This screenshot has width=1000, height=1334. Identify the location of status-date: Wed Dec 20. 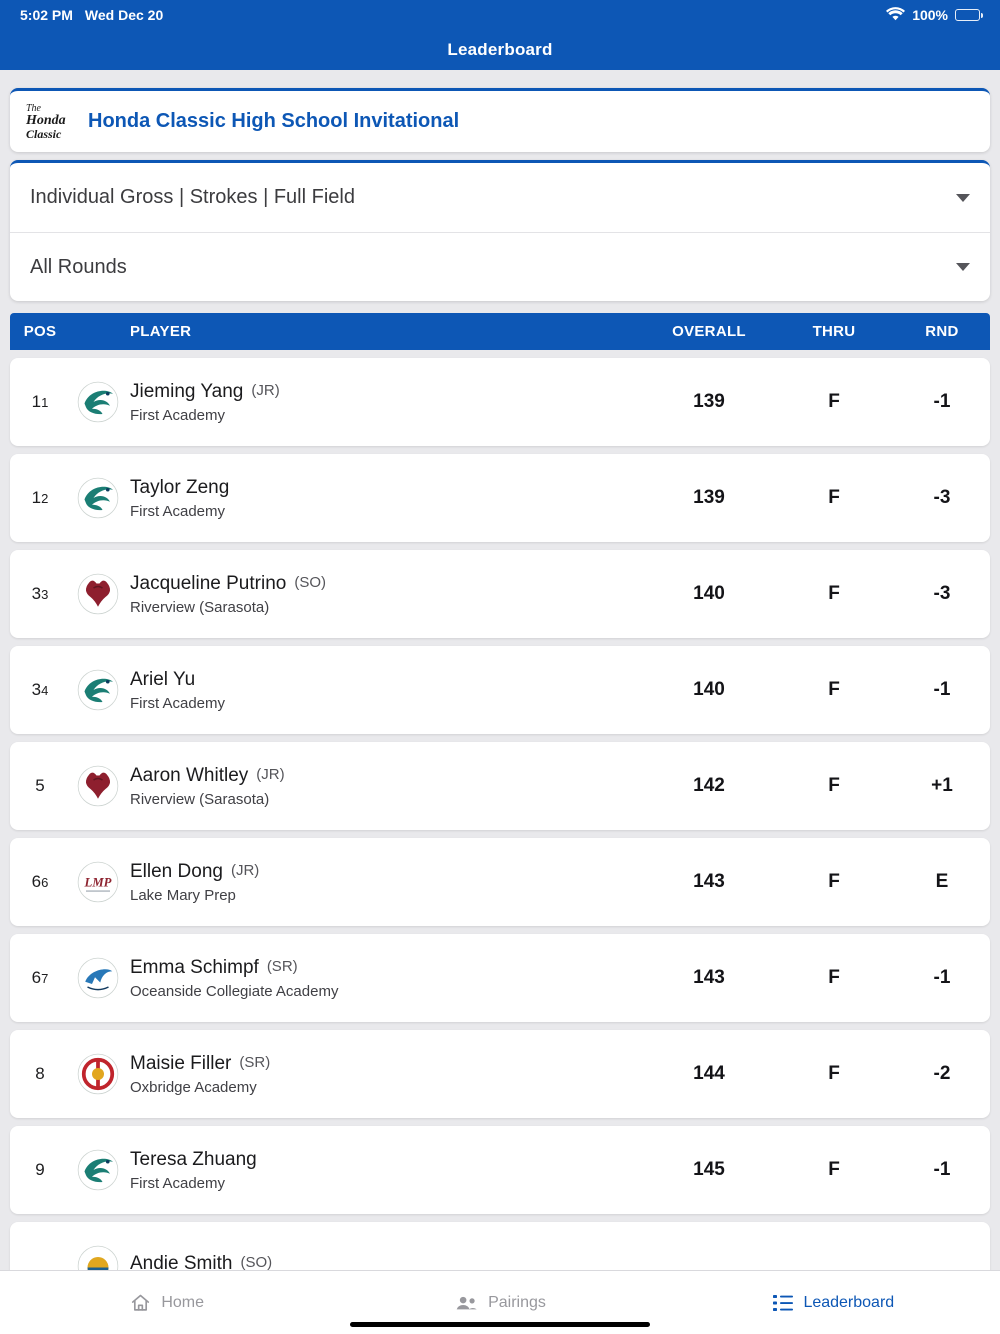
(124, 15).